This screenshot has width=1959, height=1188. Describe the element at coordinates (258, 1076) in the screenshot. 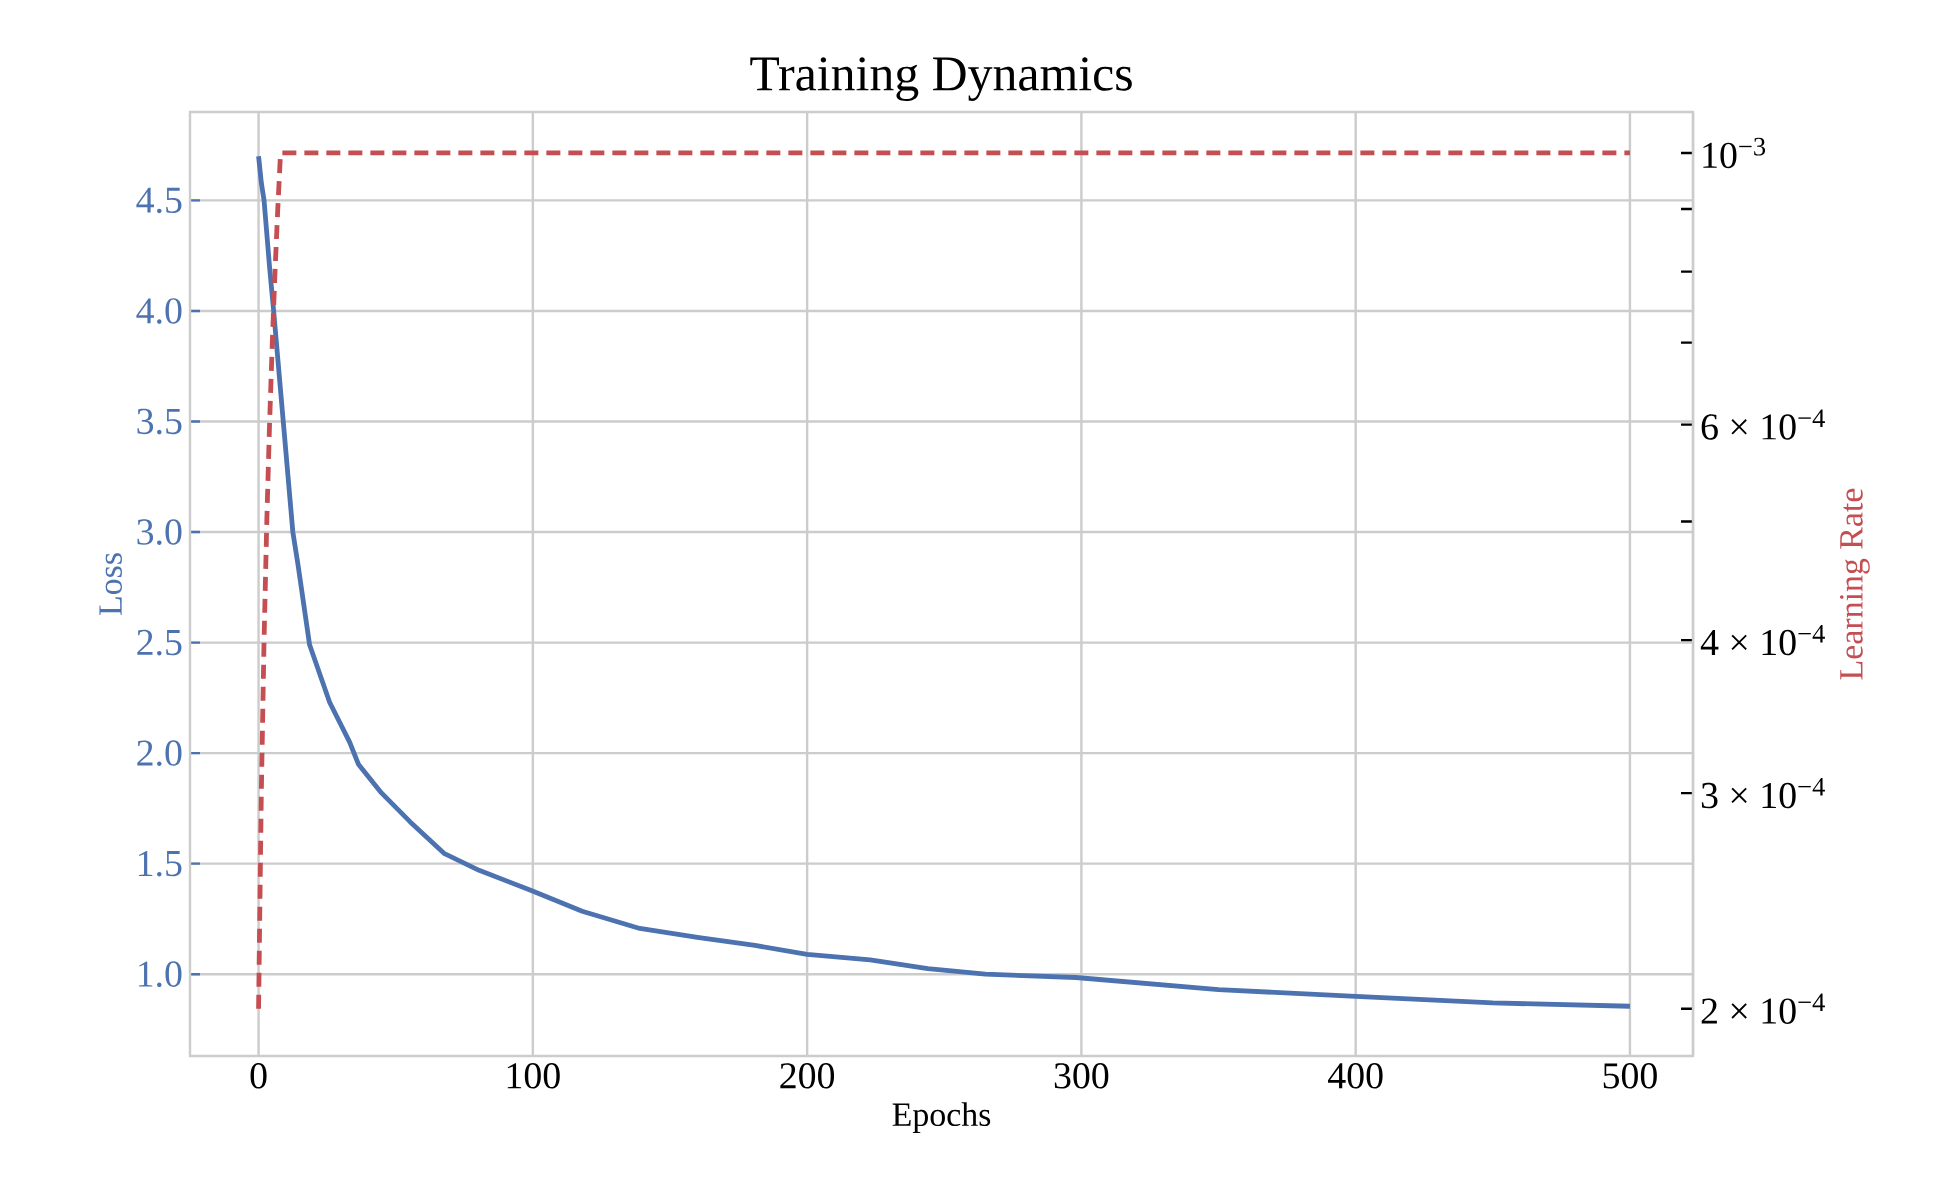

I see `x-tick-label: 0` at that location.